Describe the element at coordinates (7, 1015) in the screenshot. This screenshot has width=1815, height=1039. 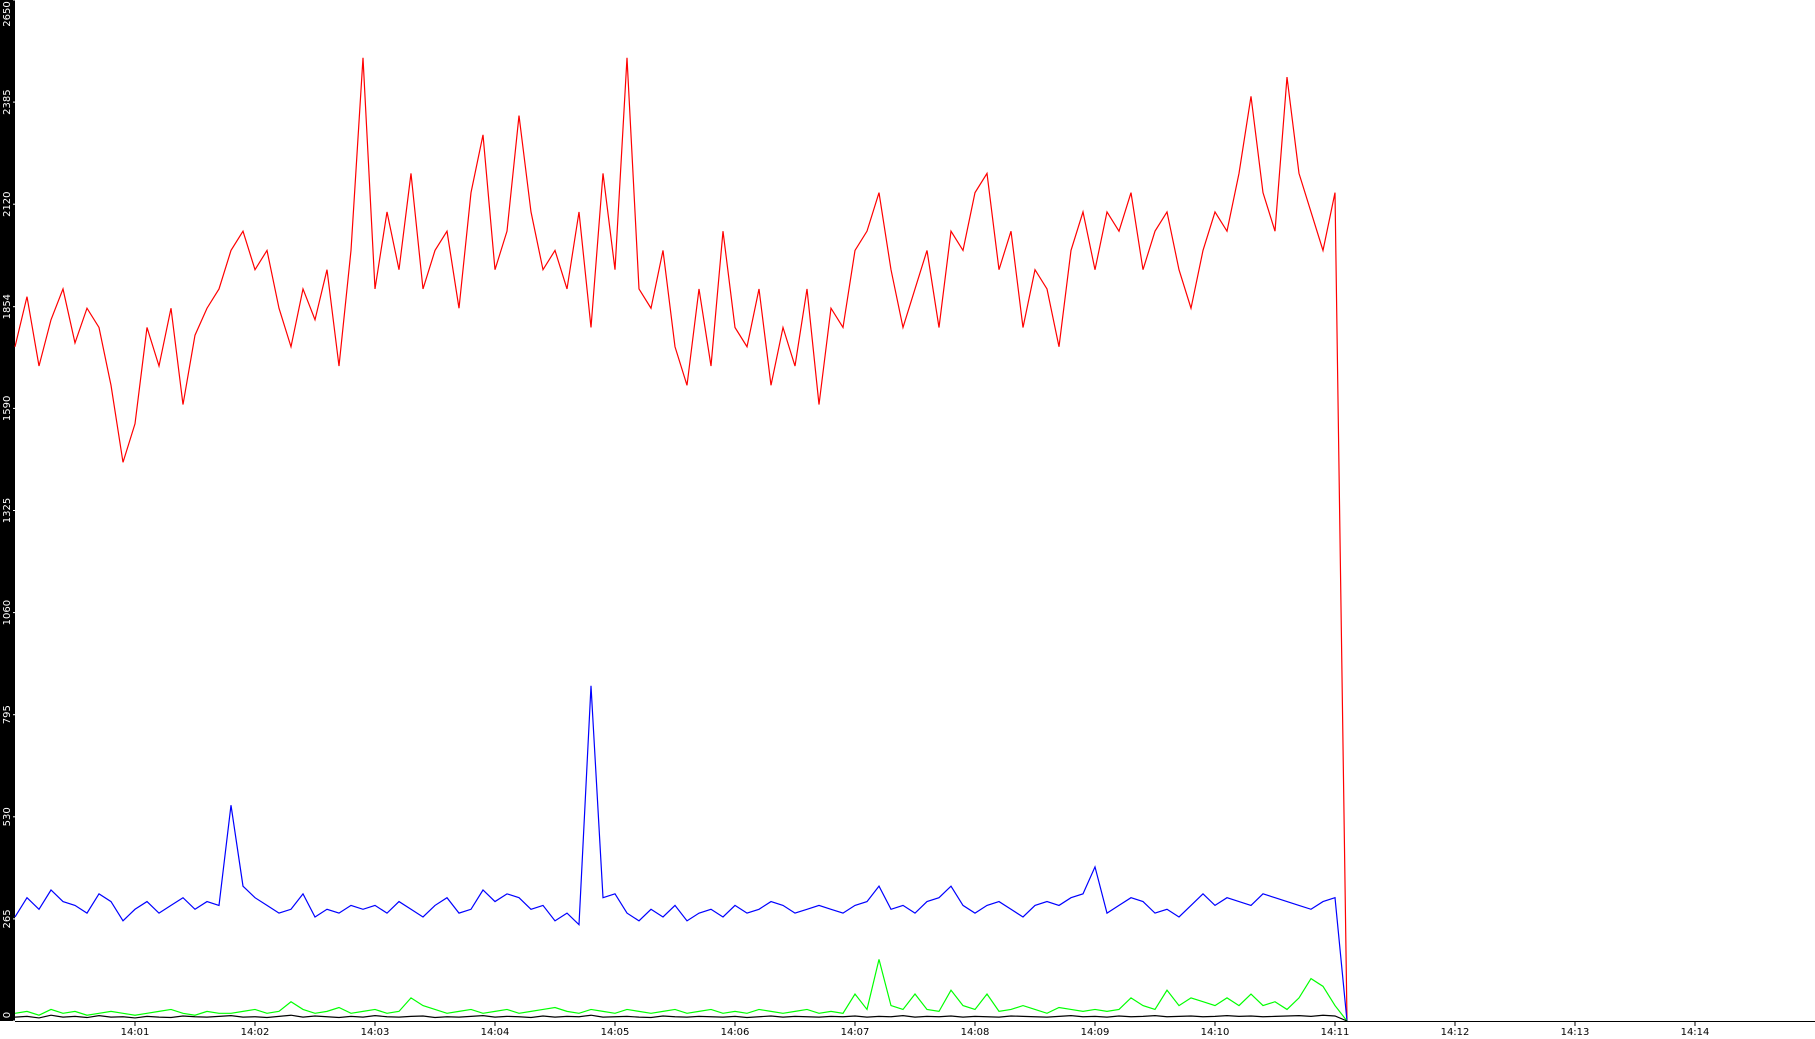
I see `y-tick-label: 0` at that location.